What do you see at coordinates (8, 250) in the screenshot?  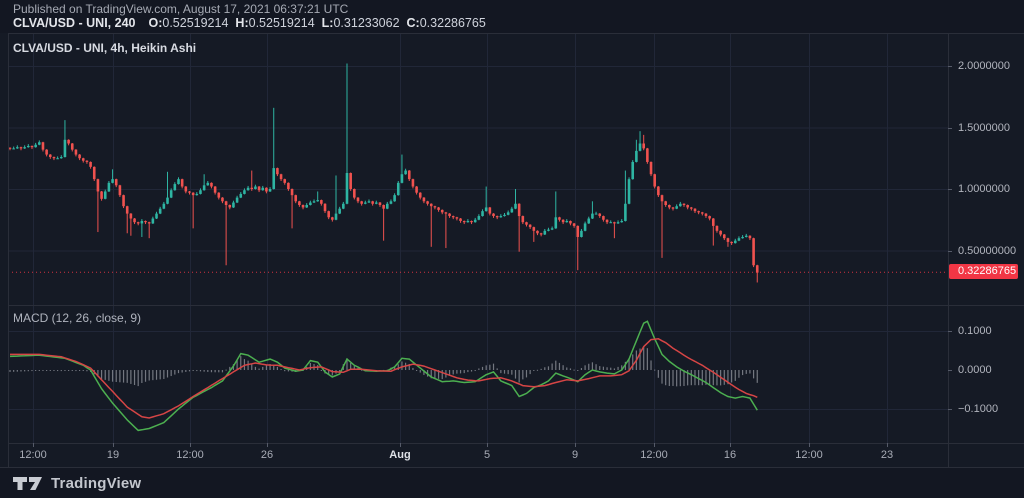 I see `plot-left-border` at bounding box center [8, 250].